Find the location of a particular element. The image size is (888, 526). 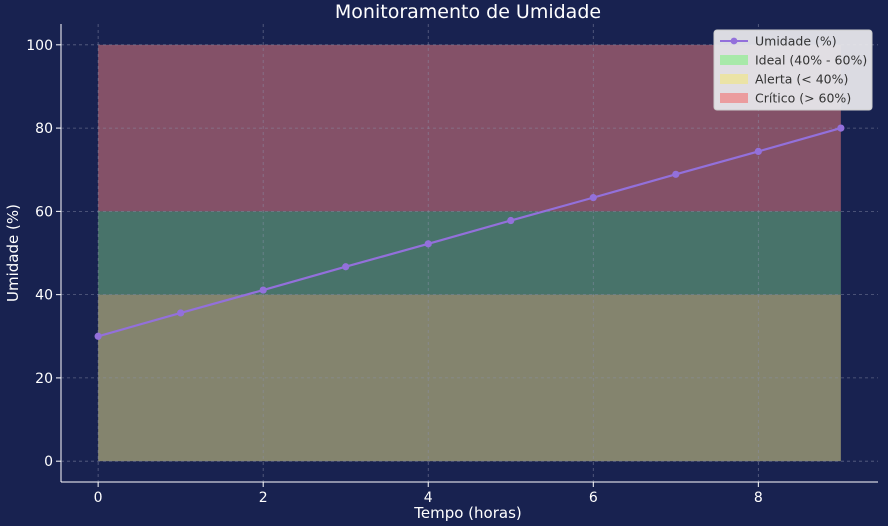

x-tick-label: 2 is located at coordinates (263, 498).